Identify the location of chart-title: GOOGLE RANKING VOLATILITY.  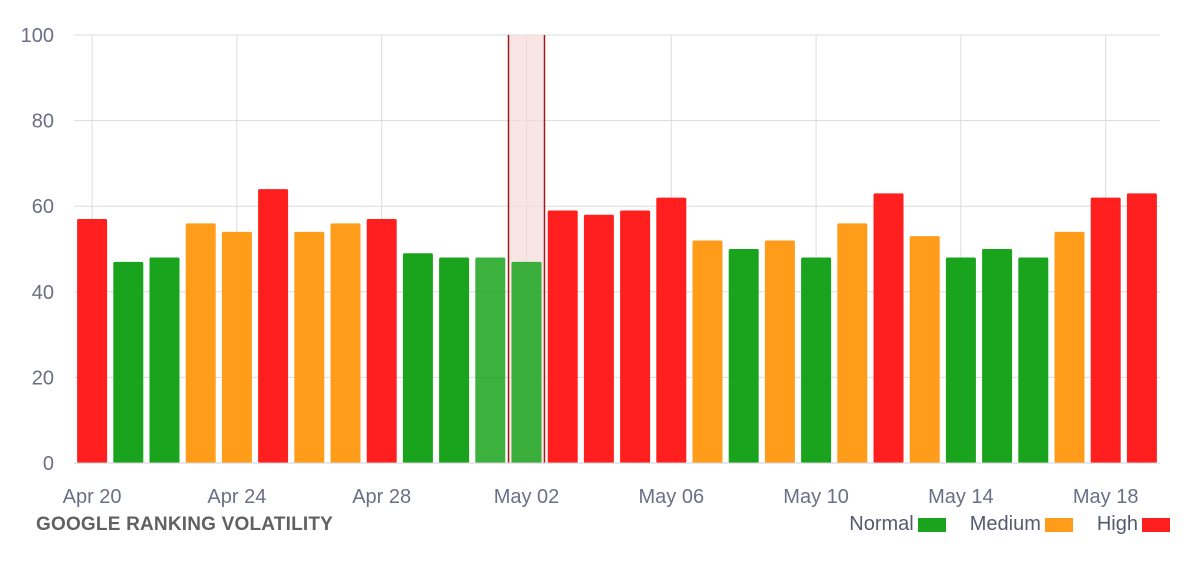
(185, 524).